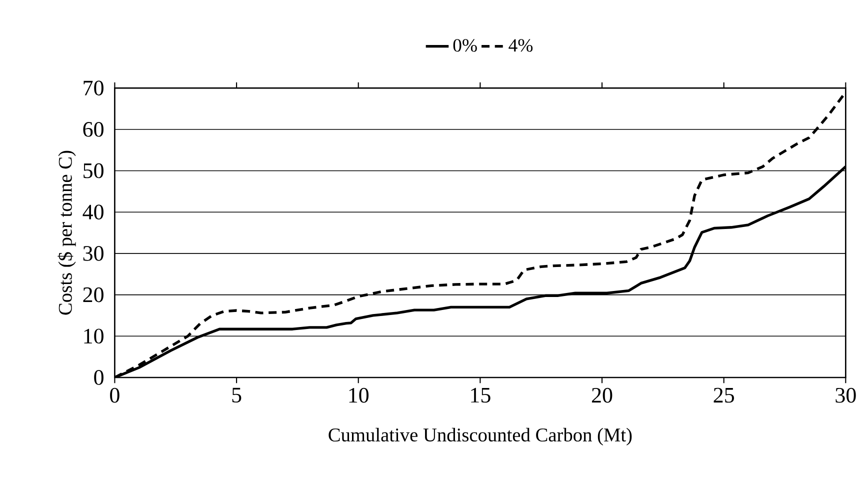  Describe the element at coordinates (93, 212) in the screenshot. I see `y-tick-label: 40` at that location.